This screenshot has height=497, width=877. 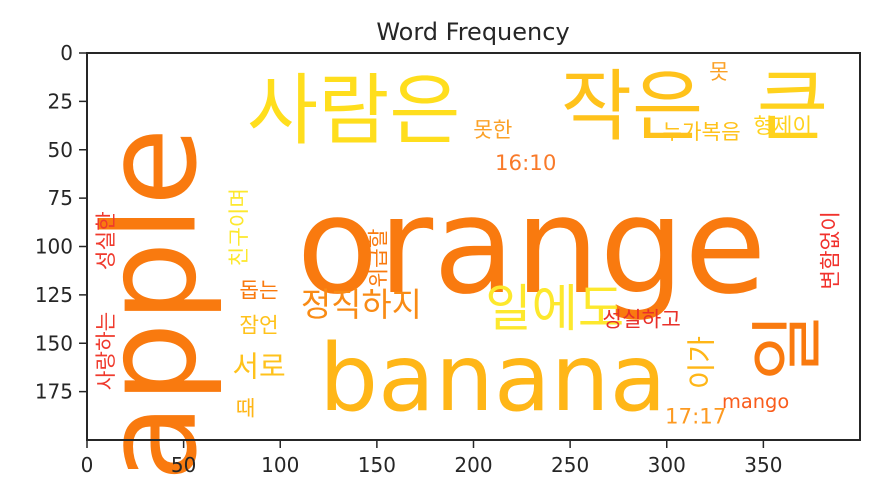 What do you see at coordinates (280, 465) in the screenshot?
I see `x-tick-label: 100` at bounding box center [280, 465].